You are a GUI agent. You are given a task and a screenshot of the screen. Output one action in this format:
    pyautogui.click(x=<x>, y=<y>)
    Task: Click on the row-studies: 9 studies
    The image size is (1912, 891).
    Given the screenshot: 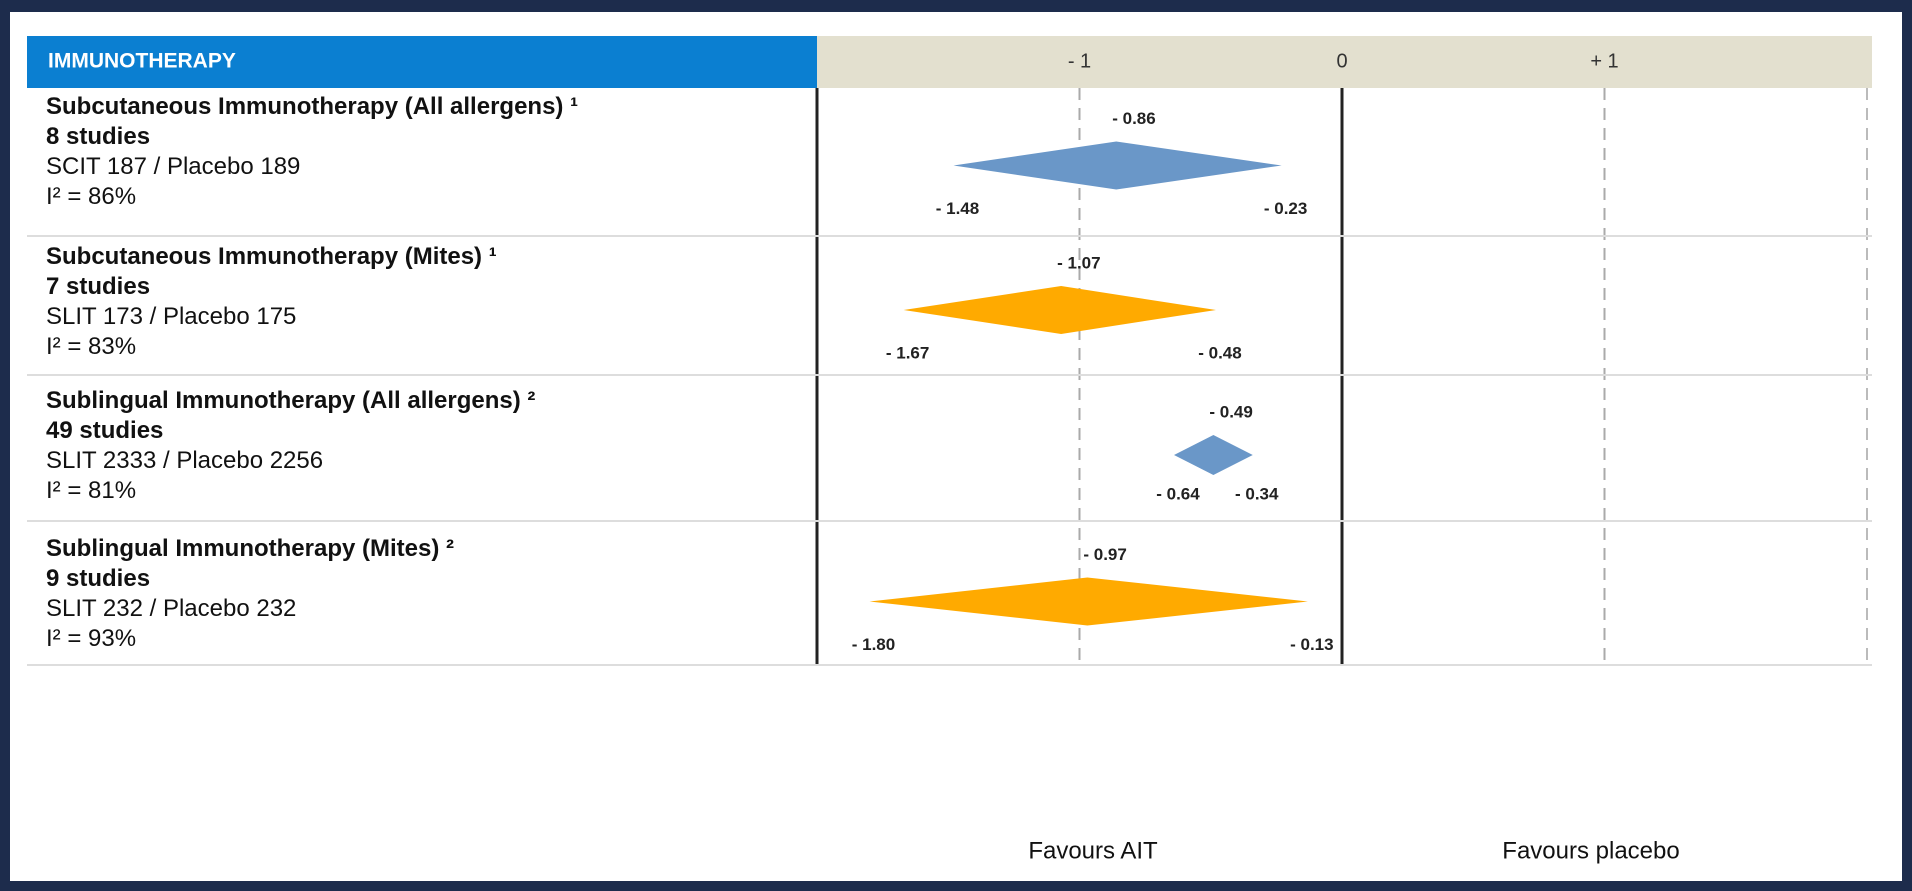 What is the action you would take?
    pyautogui.click(x=98, y=578)
    